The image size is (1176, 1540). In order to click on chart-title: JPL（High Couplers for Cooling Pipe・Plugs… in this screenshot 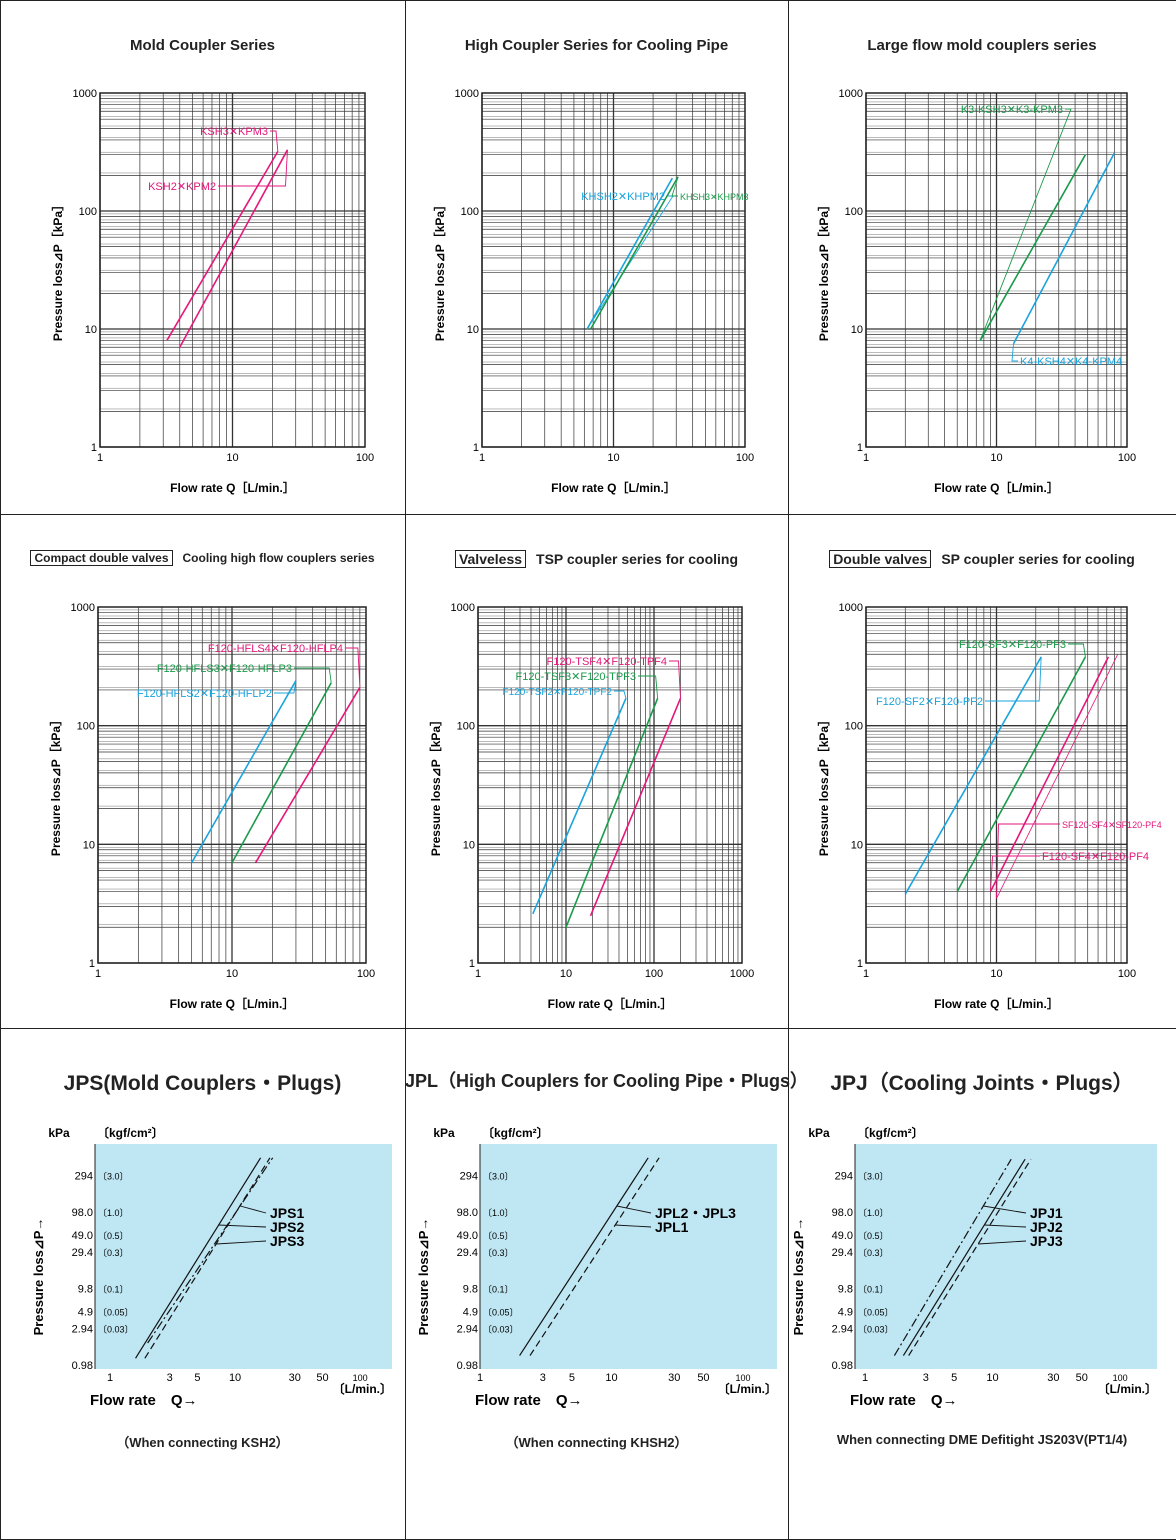, I will do `click(607, 1081)`.